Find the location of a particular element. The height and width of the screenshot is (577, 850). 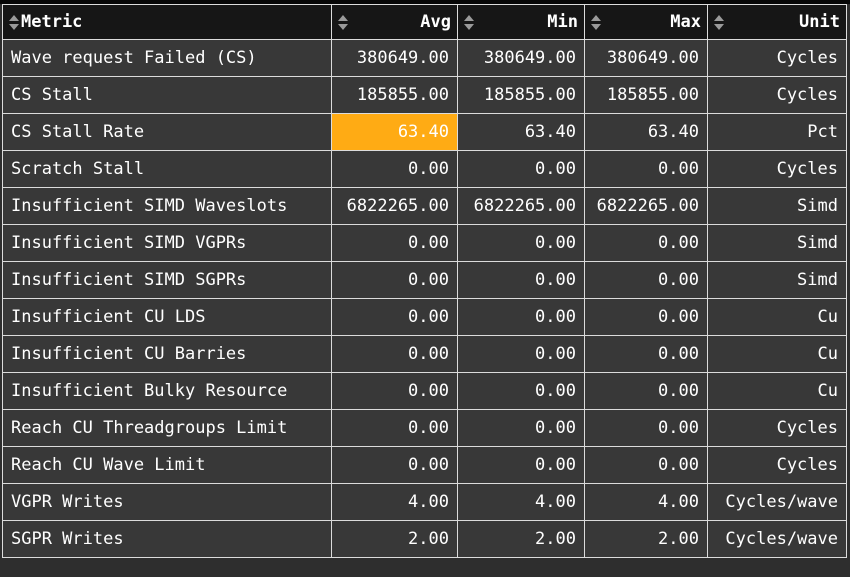

highlighted-cell-avg: 63.40 is located at coordinates (394, 132).